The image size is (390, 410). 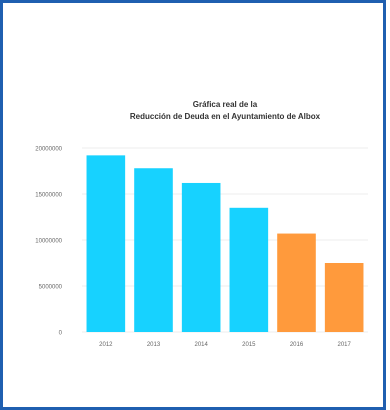 What do you see at coordinates (51, 288) in the screenshot?
I see `y-tick-label: 5000000` at bounding box center [51, 288].